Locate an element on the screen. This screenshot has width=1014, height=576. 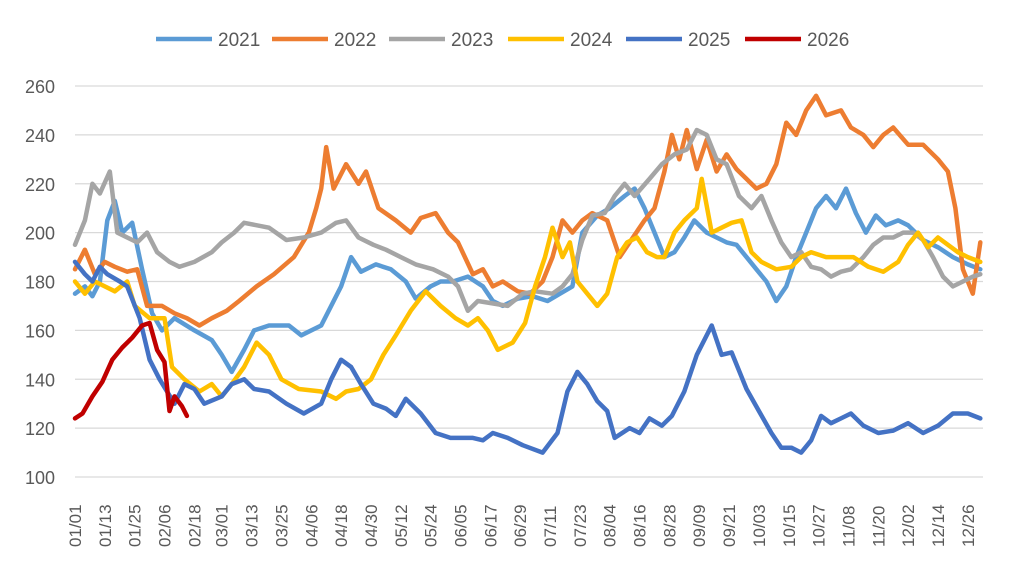
y-tick-label: 200 is located at coordinates (40, 234).